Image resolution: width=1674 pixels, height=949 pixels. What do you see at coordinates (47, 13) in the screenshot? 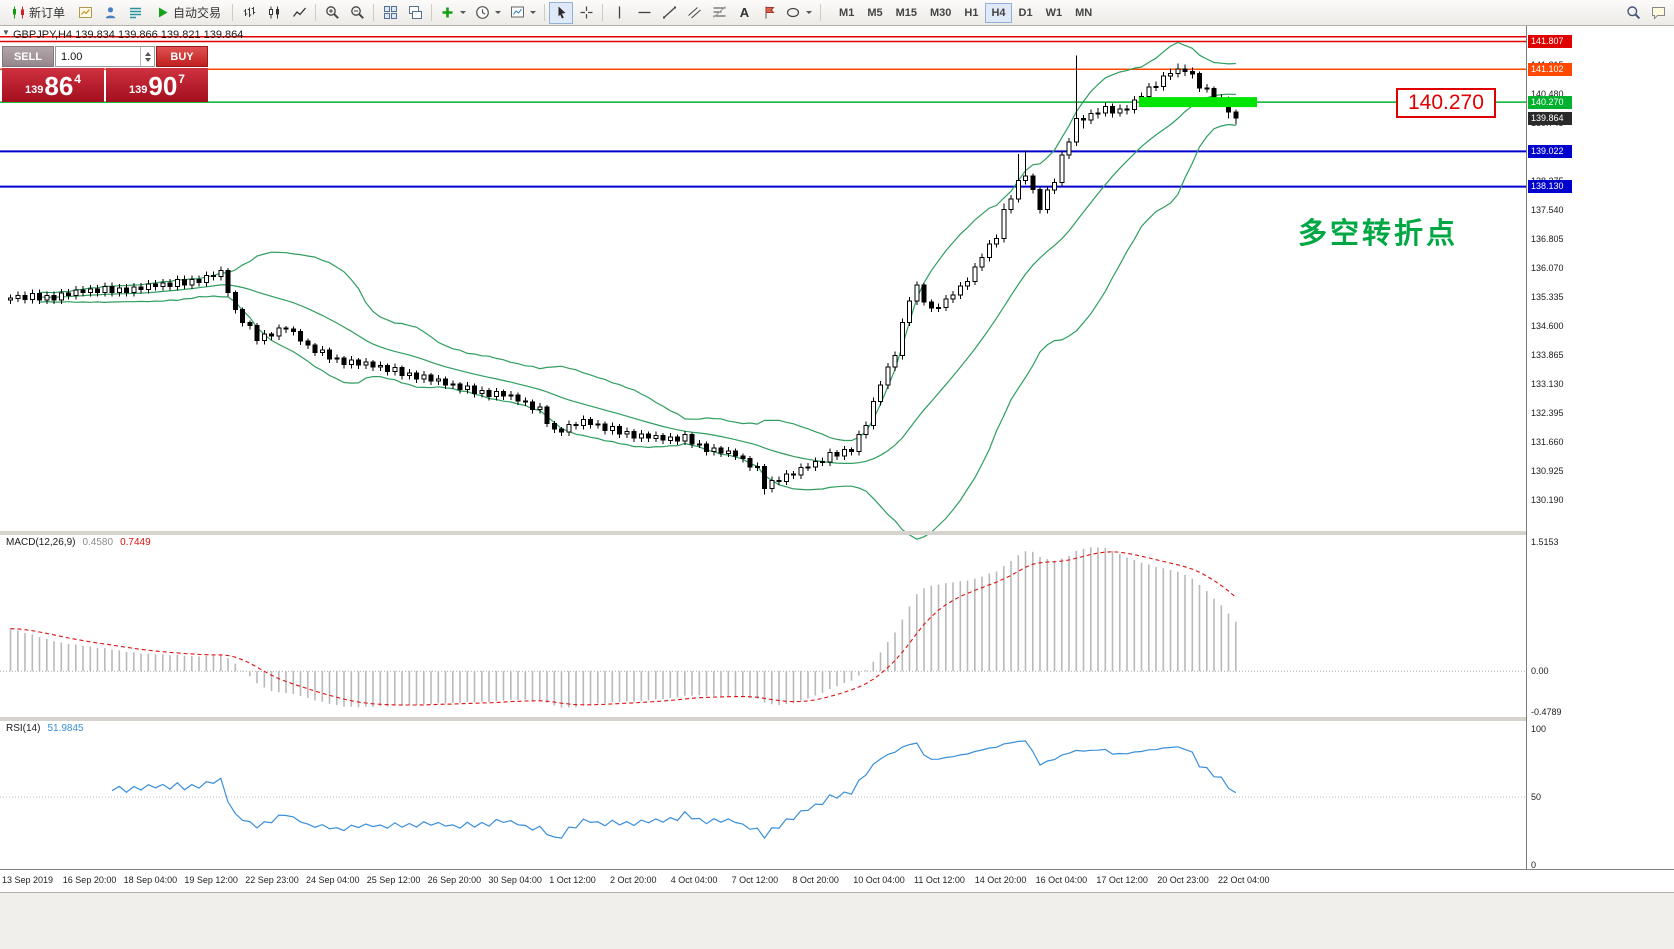
I see `new-order-label: 新订单` at bounding box center [47, 13].